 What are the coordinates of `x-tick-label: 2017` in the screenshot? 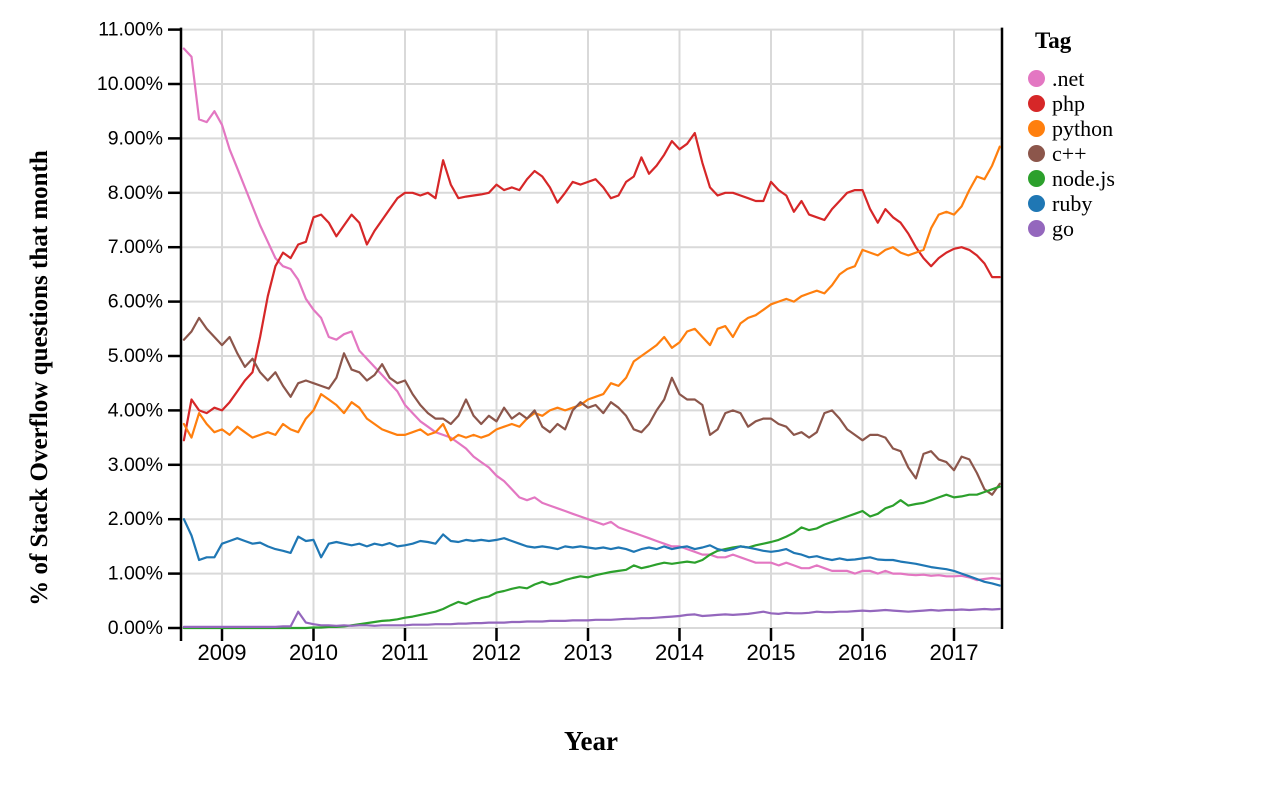 It's located at (954, 652).